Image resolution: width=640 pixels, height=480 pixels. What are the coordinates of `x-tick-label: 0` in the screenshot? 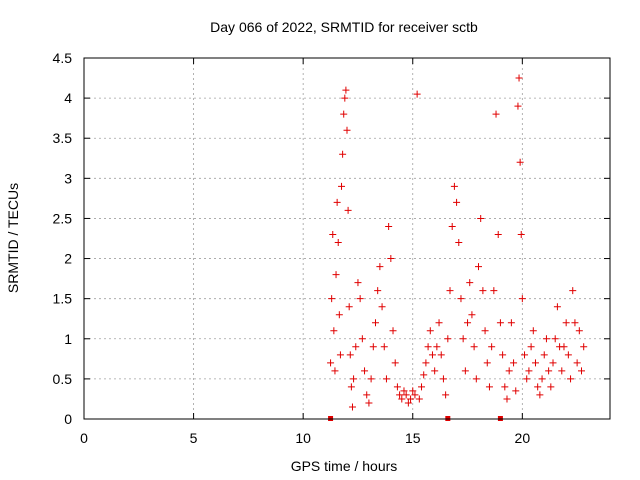 It's located at (84, 438).